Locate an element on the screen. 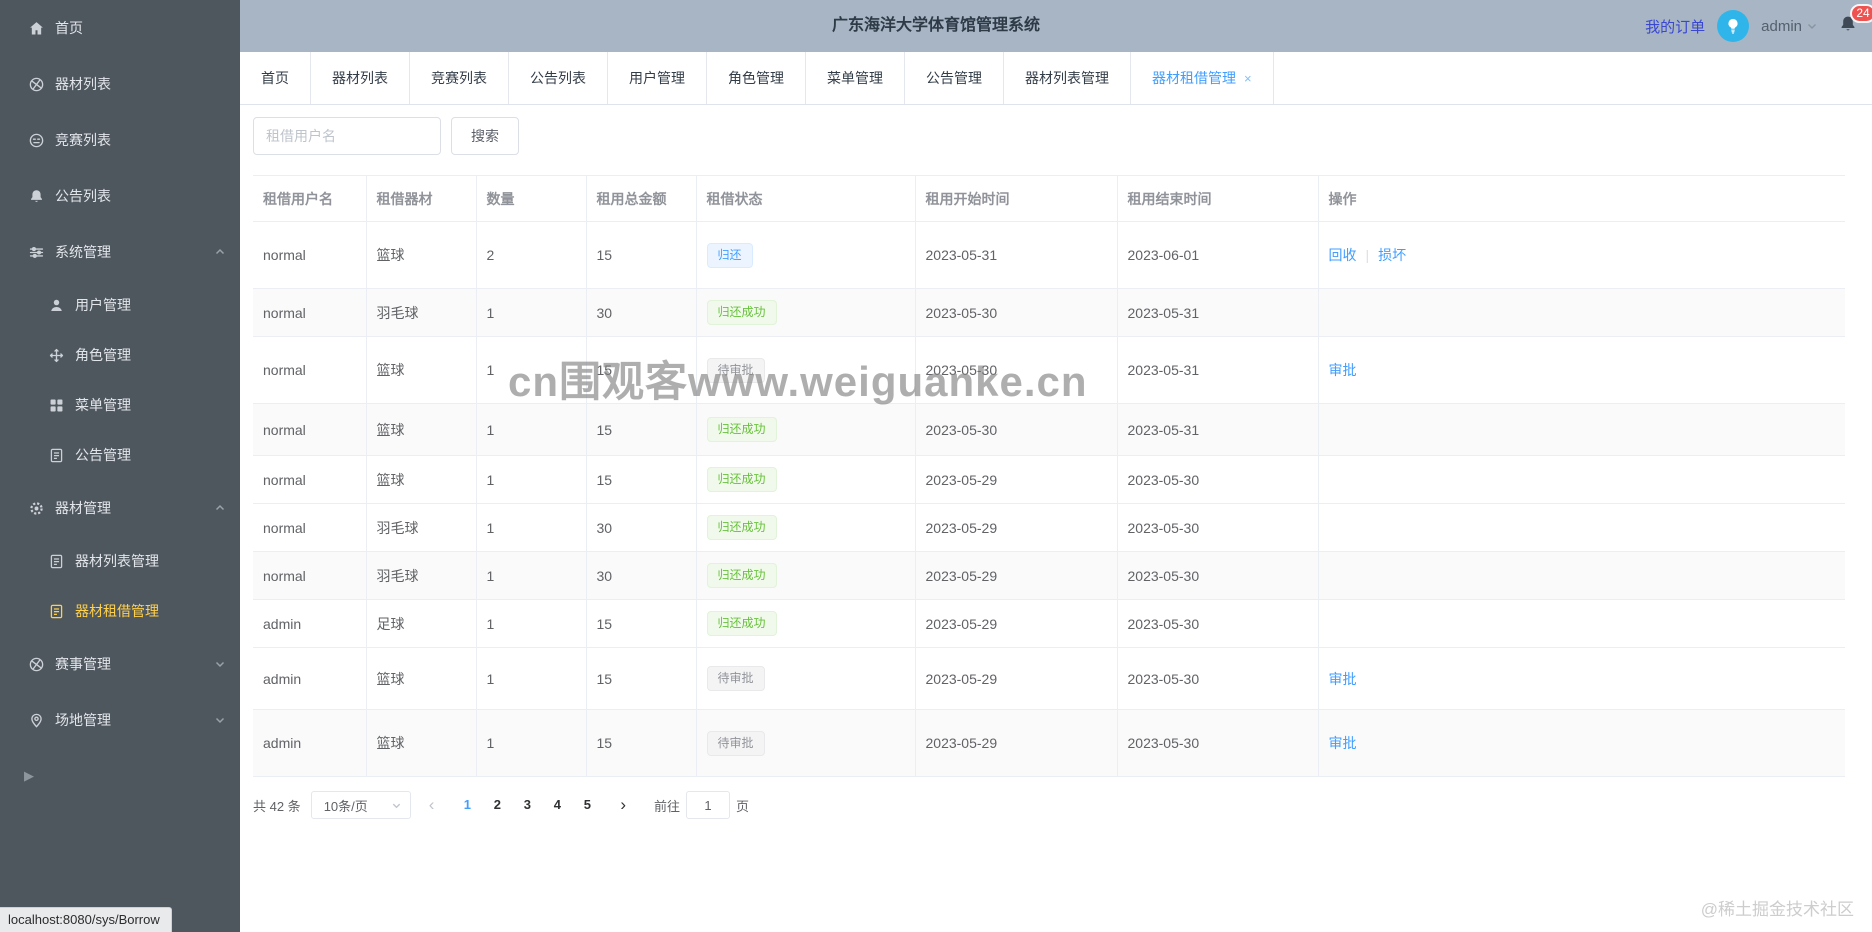 Image resolution: width=1872 pixels, height=932 pixels. my-orders-link: 我的订单 is located at coordinates (1675, 27).